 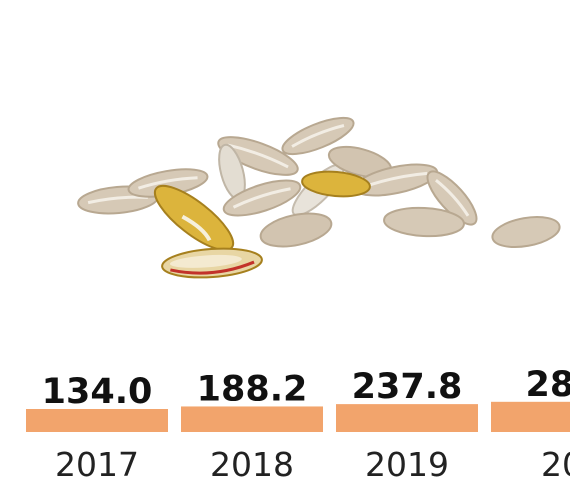 I want to click on value-label-20: 287, so click(x=547, y=385).